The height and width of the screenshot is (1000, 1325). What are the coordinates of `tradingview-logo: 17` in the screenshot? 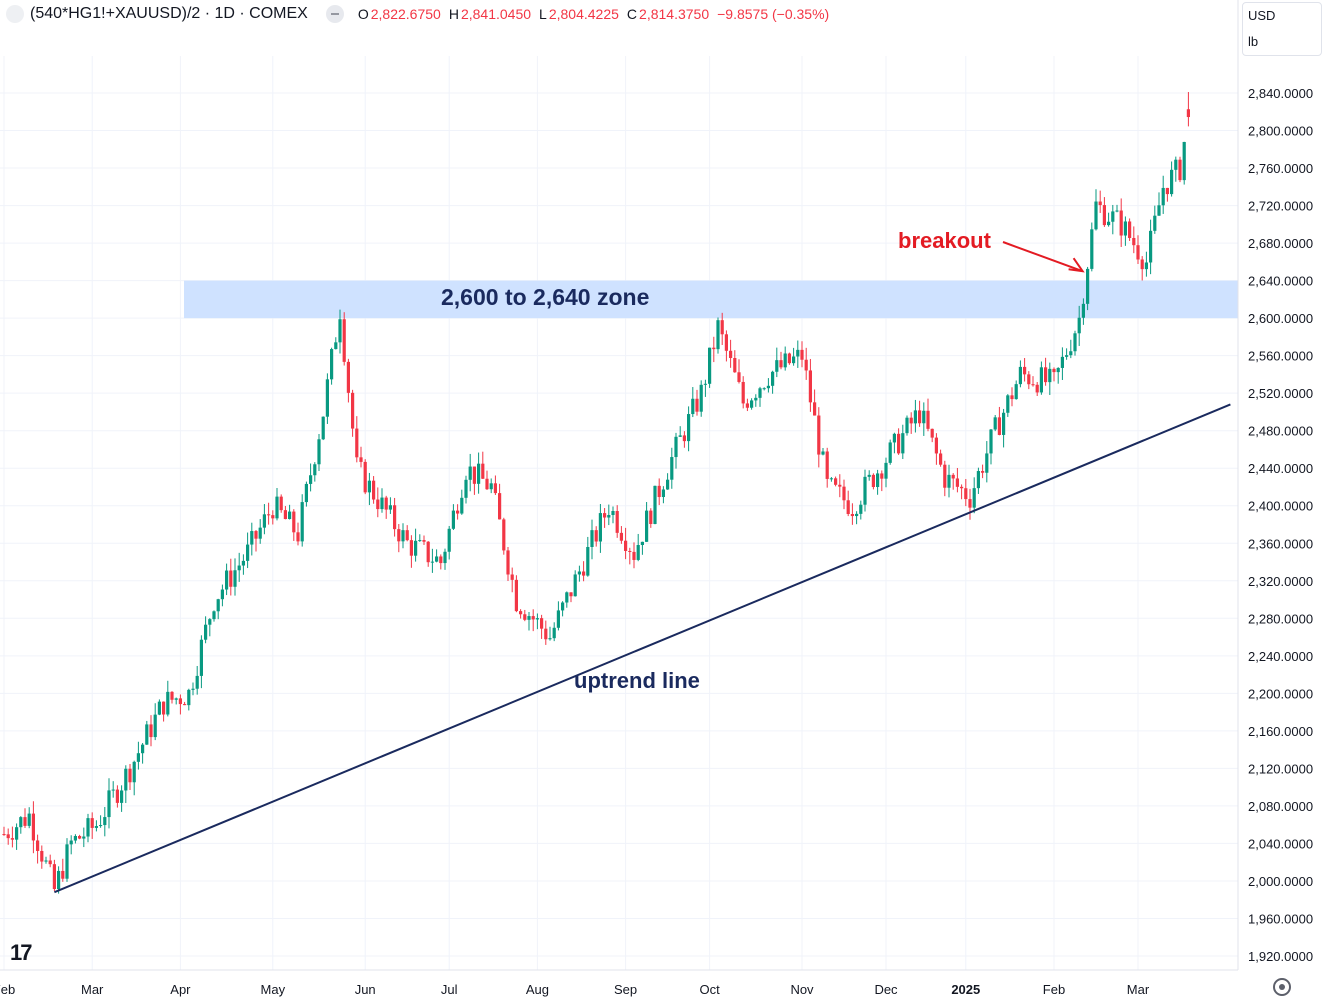 It's located at (21, 952).